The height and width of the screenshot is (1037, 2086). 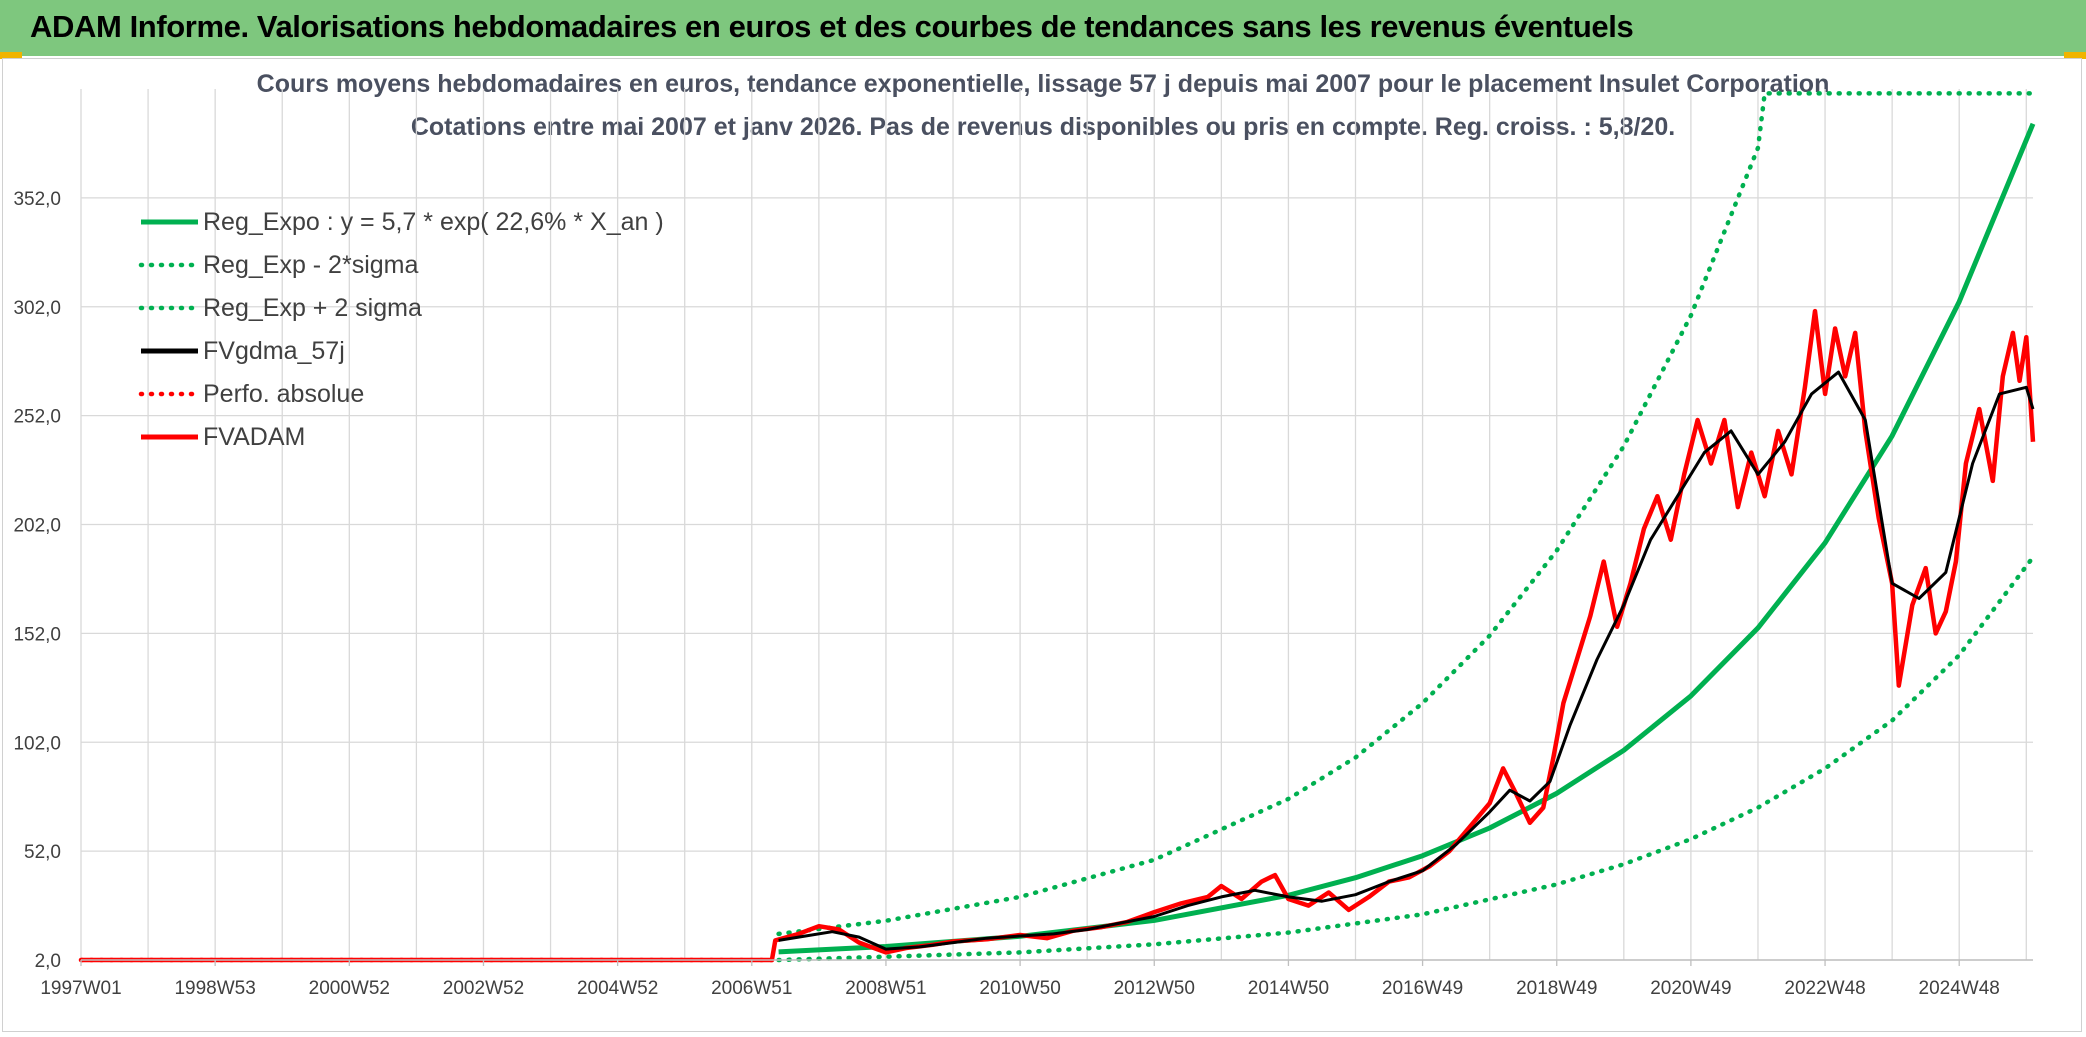 What do you see at coordinates (312, 308) in the screenshot?
I see `legend-label: Reg_Exp + 2 sigma` at bounding box center [312, 308].